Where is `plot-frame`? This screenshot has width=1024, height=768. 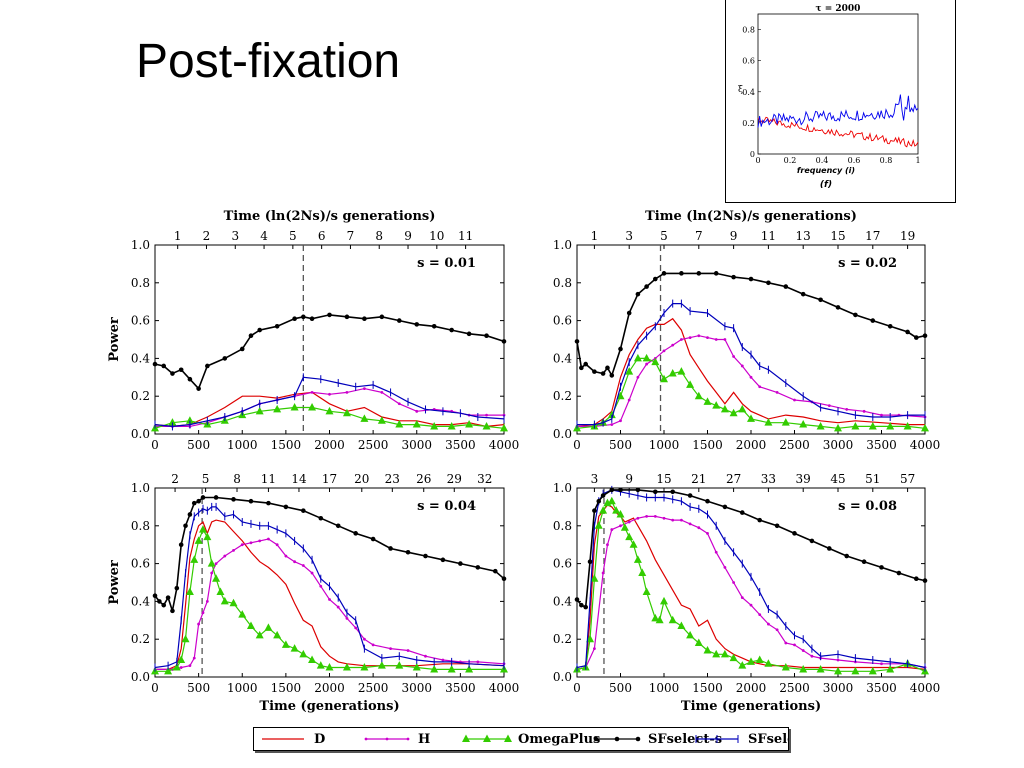 plot-frame is located at coordinates (751, 339).